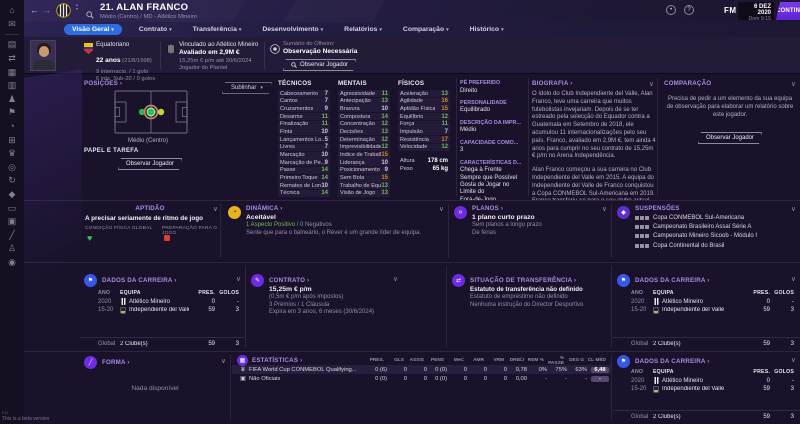 Image resolution: width=800 pixels, height=424 pixels. I want to click on club-crest-icon, so click(63, 12).